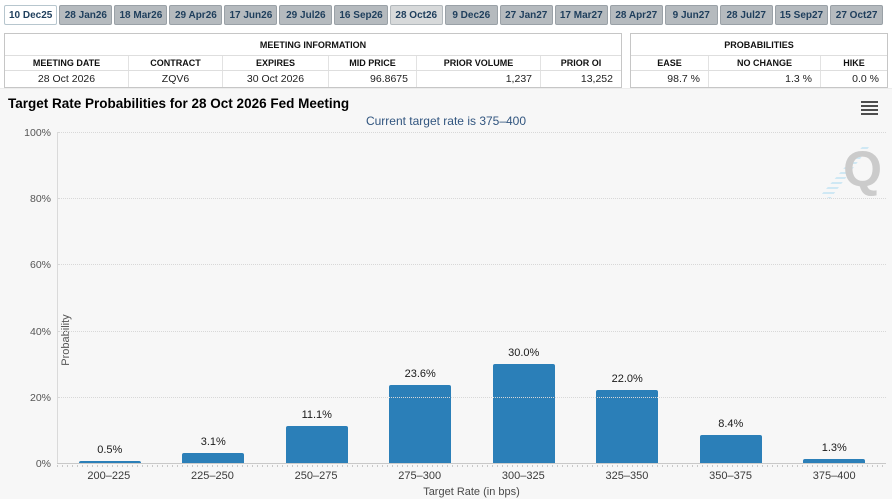  What do you see at coordinates (213, 442) in the screenshot?
I see `bar-value-label: 3.1%` at bounding box center [213, 442].